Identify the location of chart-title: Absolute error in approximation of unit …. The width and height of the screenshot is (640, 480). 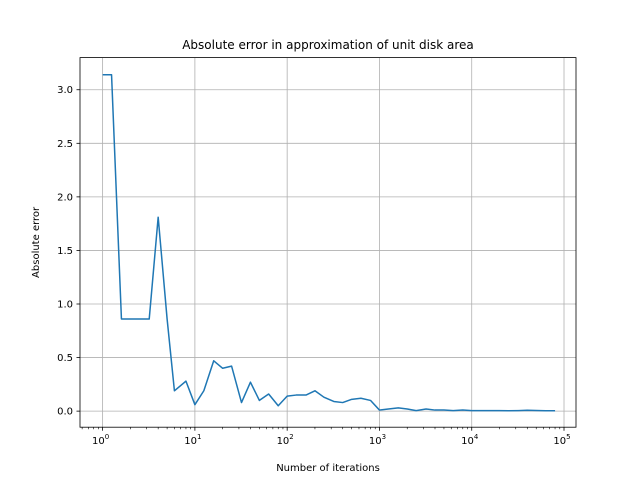
(328, 45).